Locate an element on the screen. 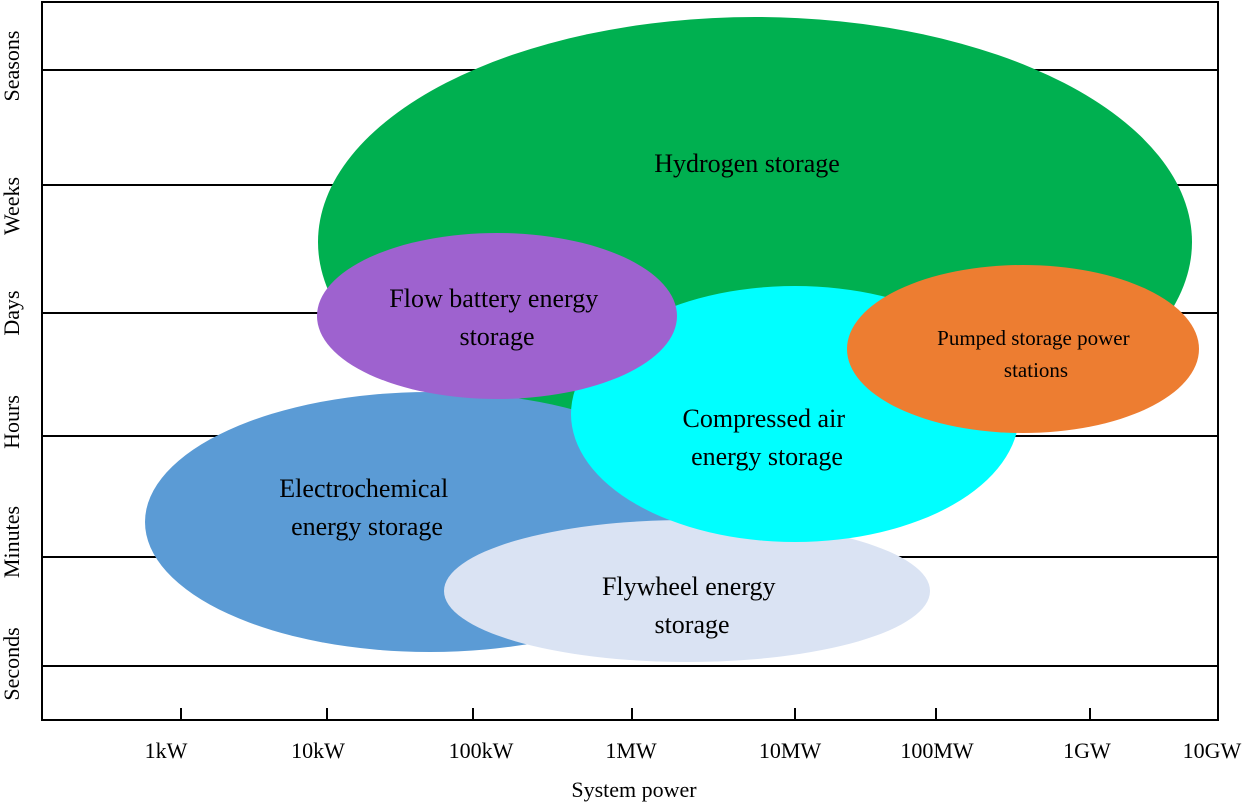  pumped-storage-region is located at coordinates (1023, 349).